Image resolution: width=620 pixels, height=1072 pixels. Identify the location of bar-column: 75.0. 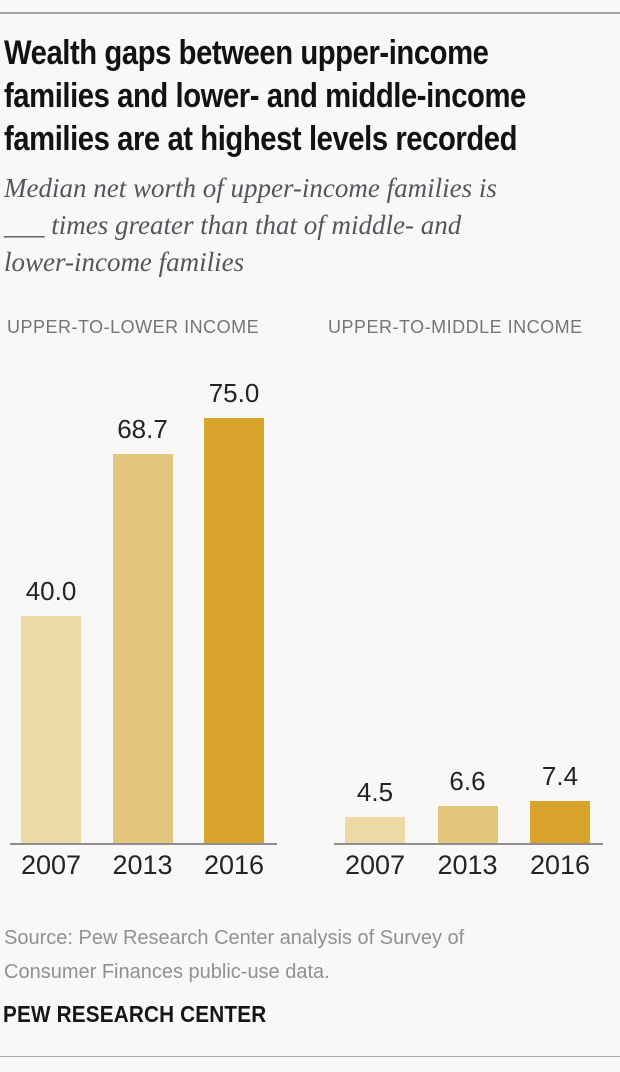
(234, 610).